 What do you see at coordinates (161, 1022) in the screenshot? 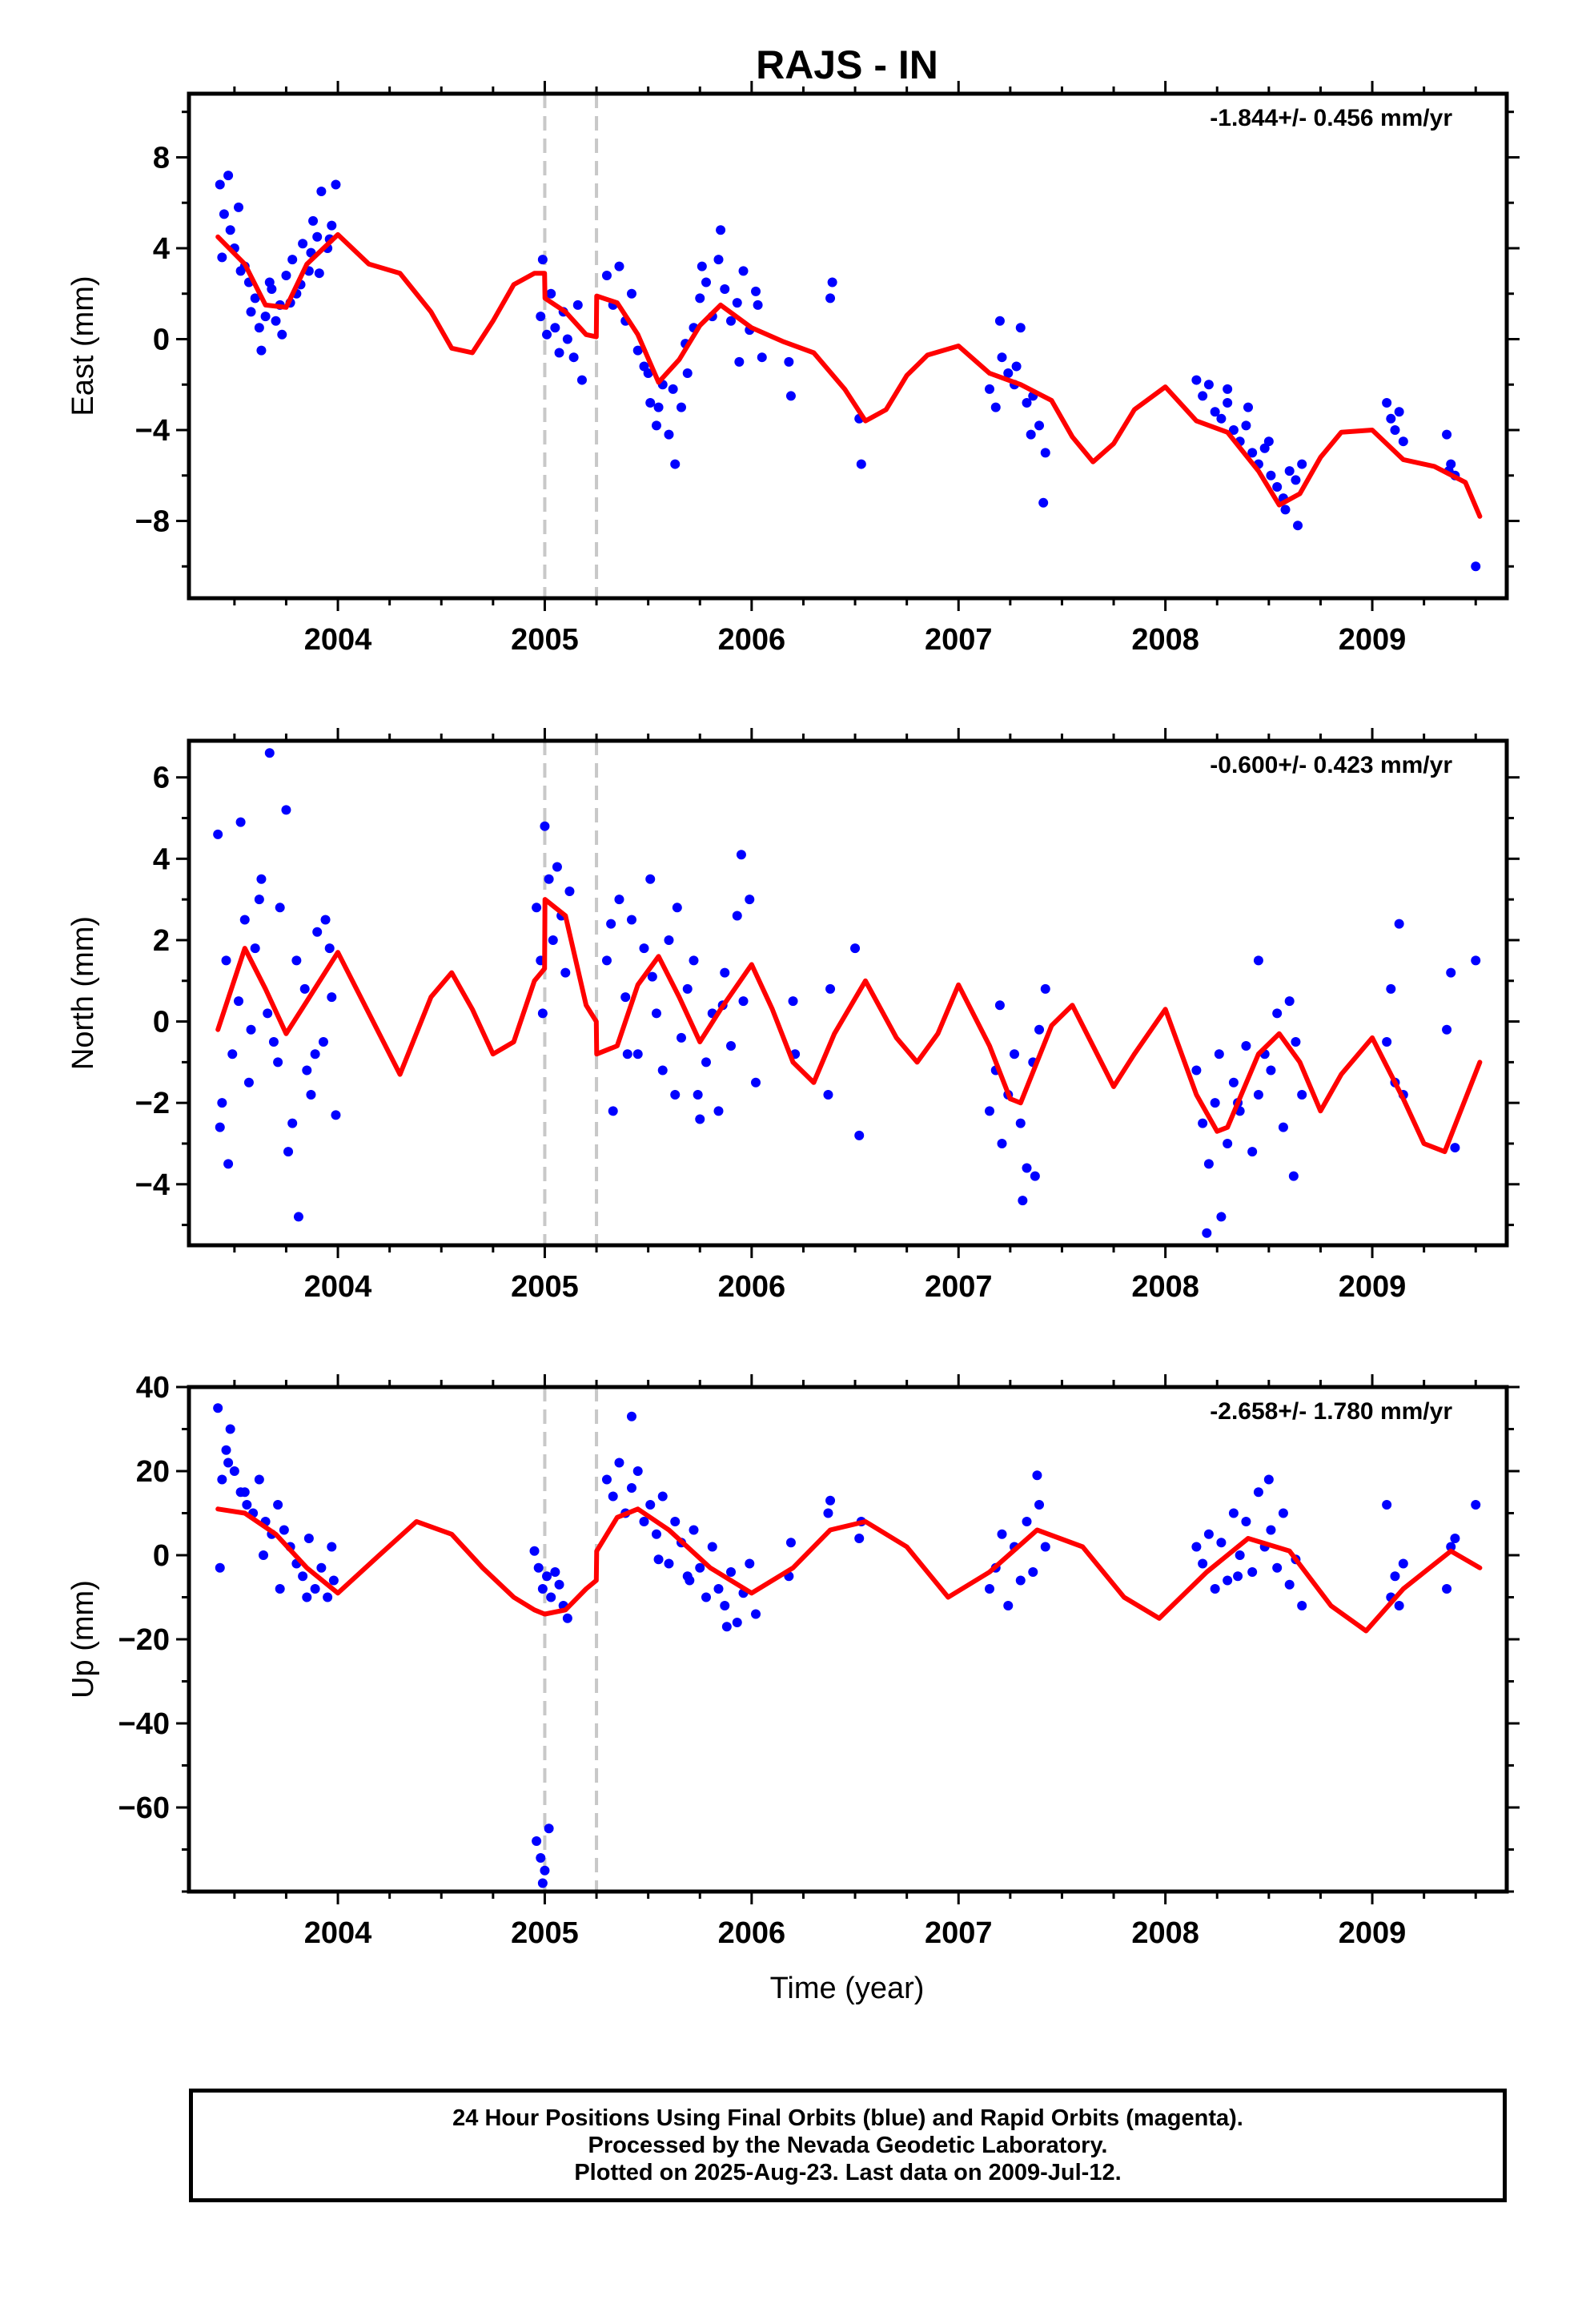
I see `north-y-tick-label: 0` at bounding box center [161, 1022].